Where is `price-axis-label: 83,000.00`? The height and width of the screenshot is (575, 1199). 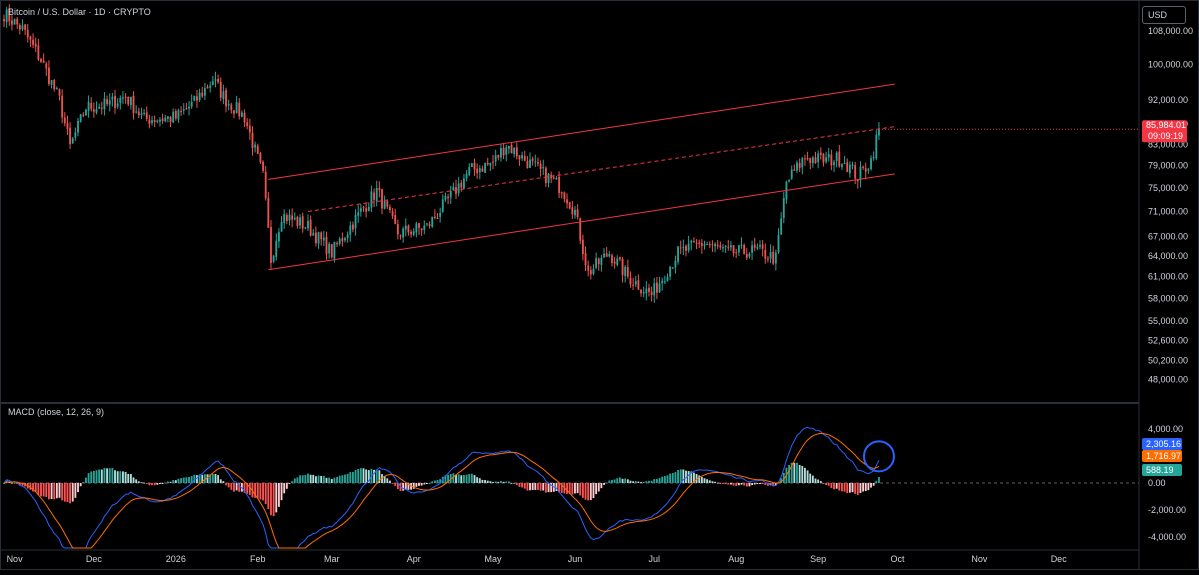
price-axis-label: 83,000.00 is located at coordinates (1168, 144).